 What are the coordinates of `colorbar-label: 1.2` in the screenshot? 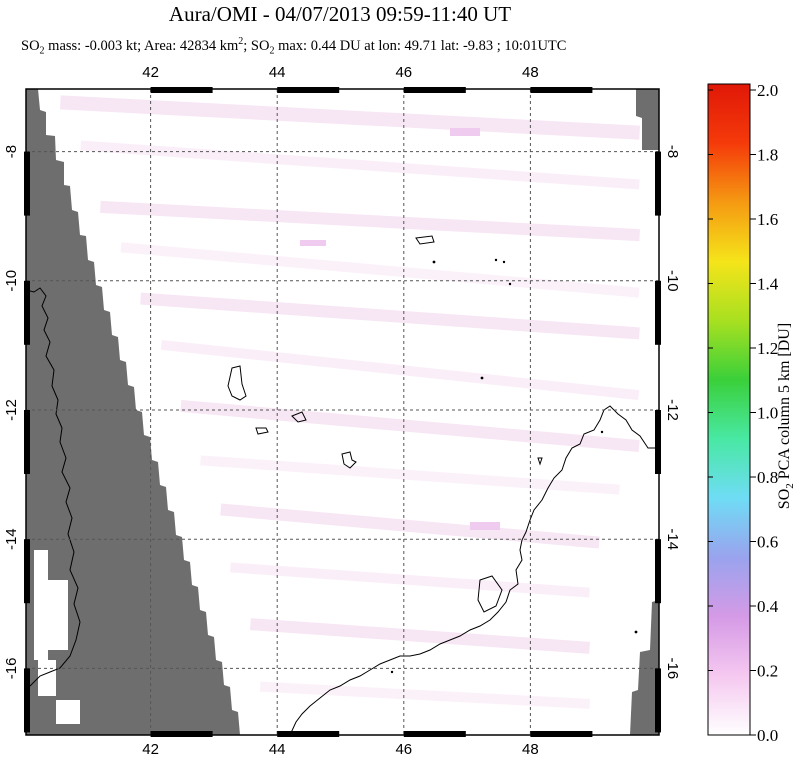 It's located at (767, 348).